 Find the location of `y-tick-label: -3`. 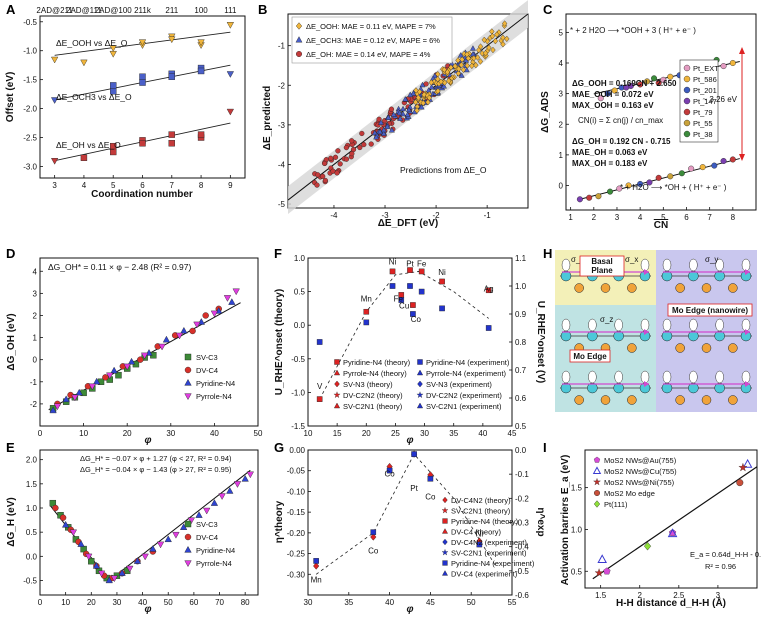

y-tick-label: -3 is located at coordinates (282, 125).